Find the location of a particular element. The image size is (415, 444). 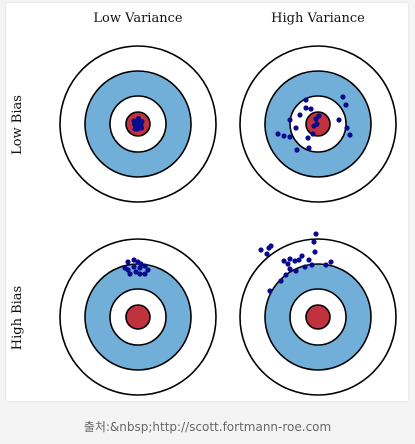

target-low-bias-low-variance is located at coordinates (138, 124).